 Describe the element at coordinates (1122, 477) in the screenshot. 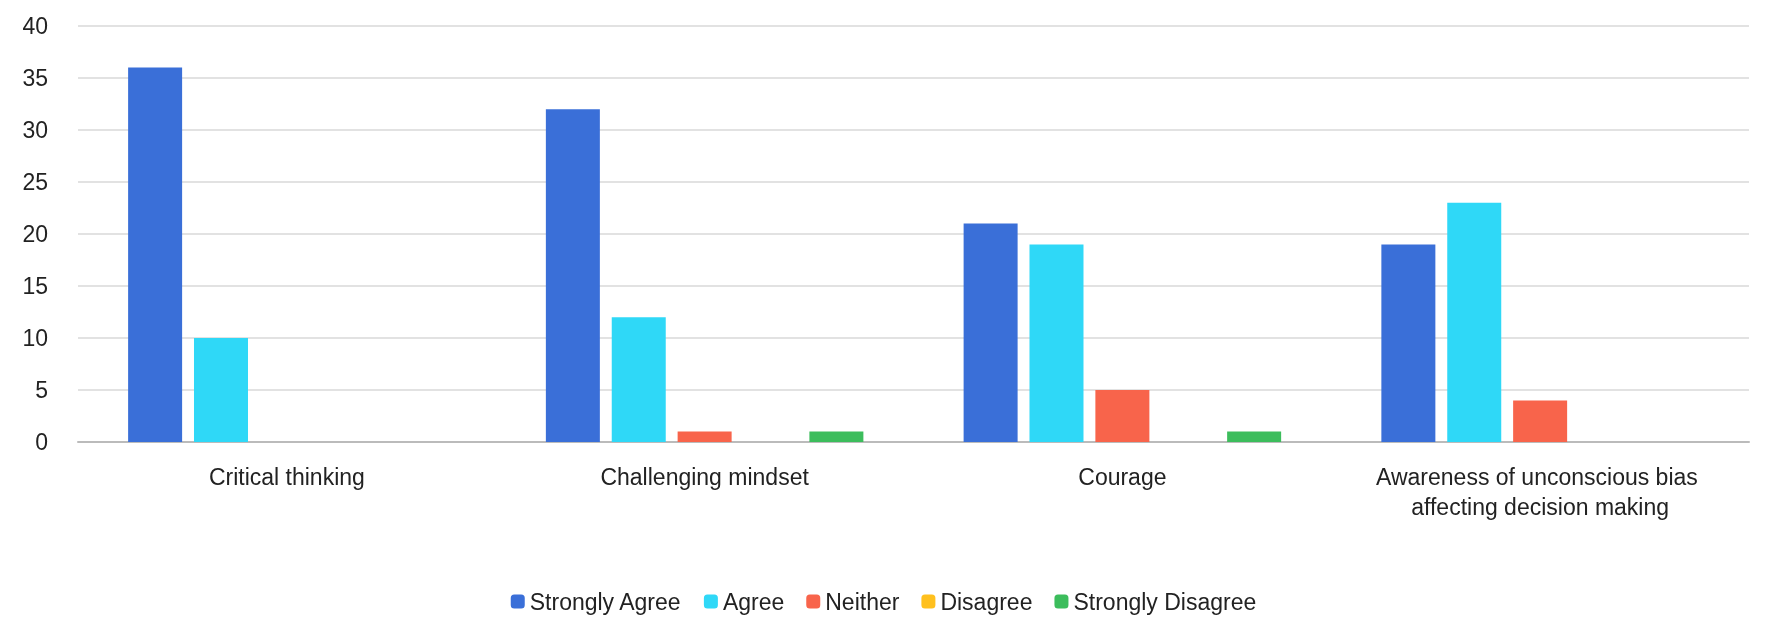

I see `x-tick-label: Courage` at that location.